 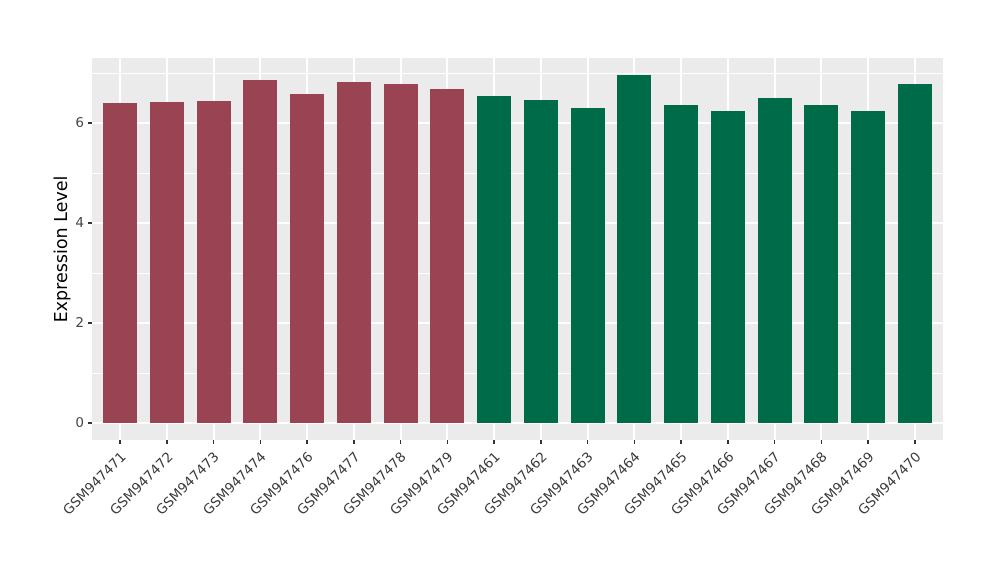 What do you see at coordinates (774, 260) in the screenshot?
I see `bar-GSM947467` at bounding box center [774, 260].